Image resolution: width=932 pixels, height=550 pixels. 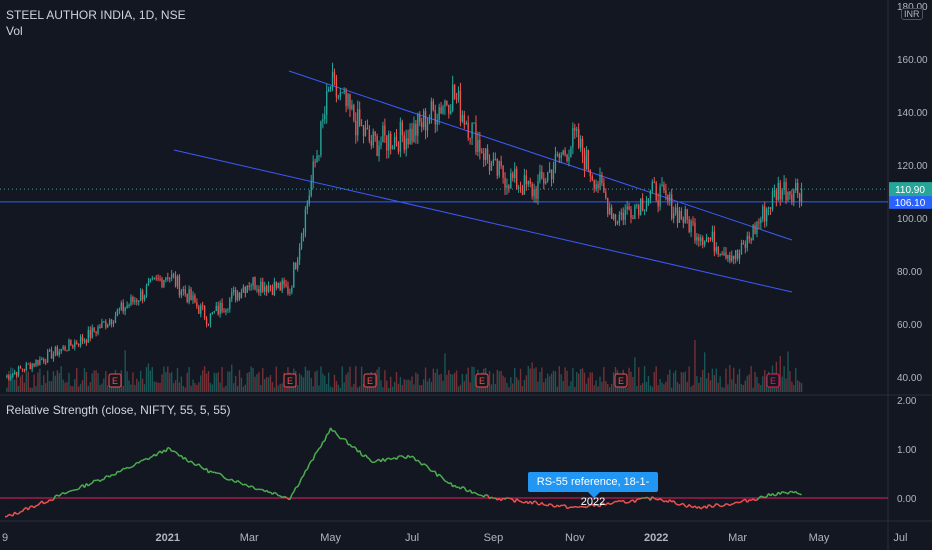 I want to click on time-tick-label: 2022, so click(x=656, y=538).